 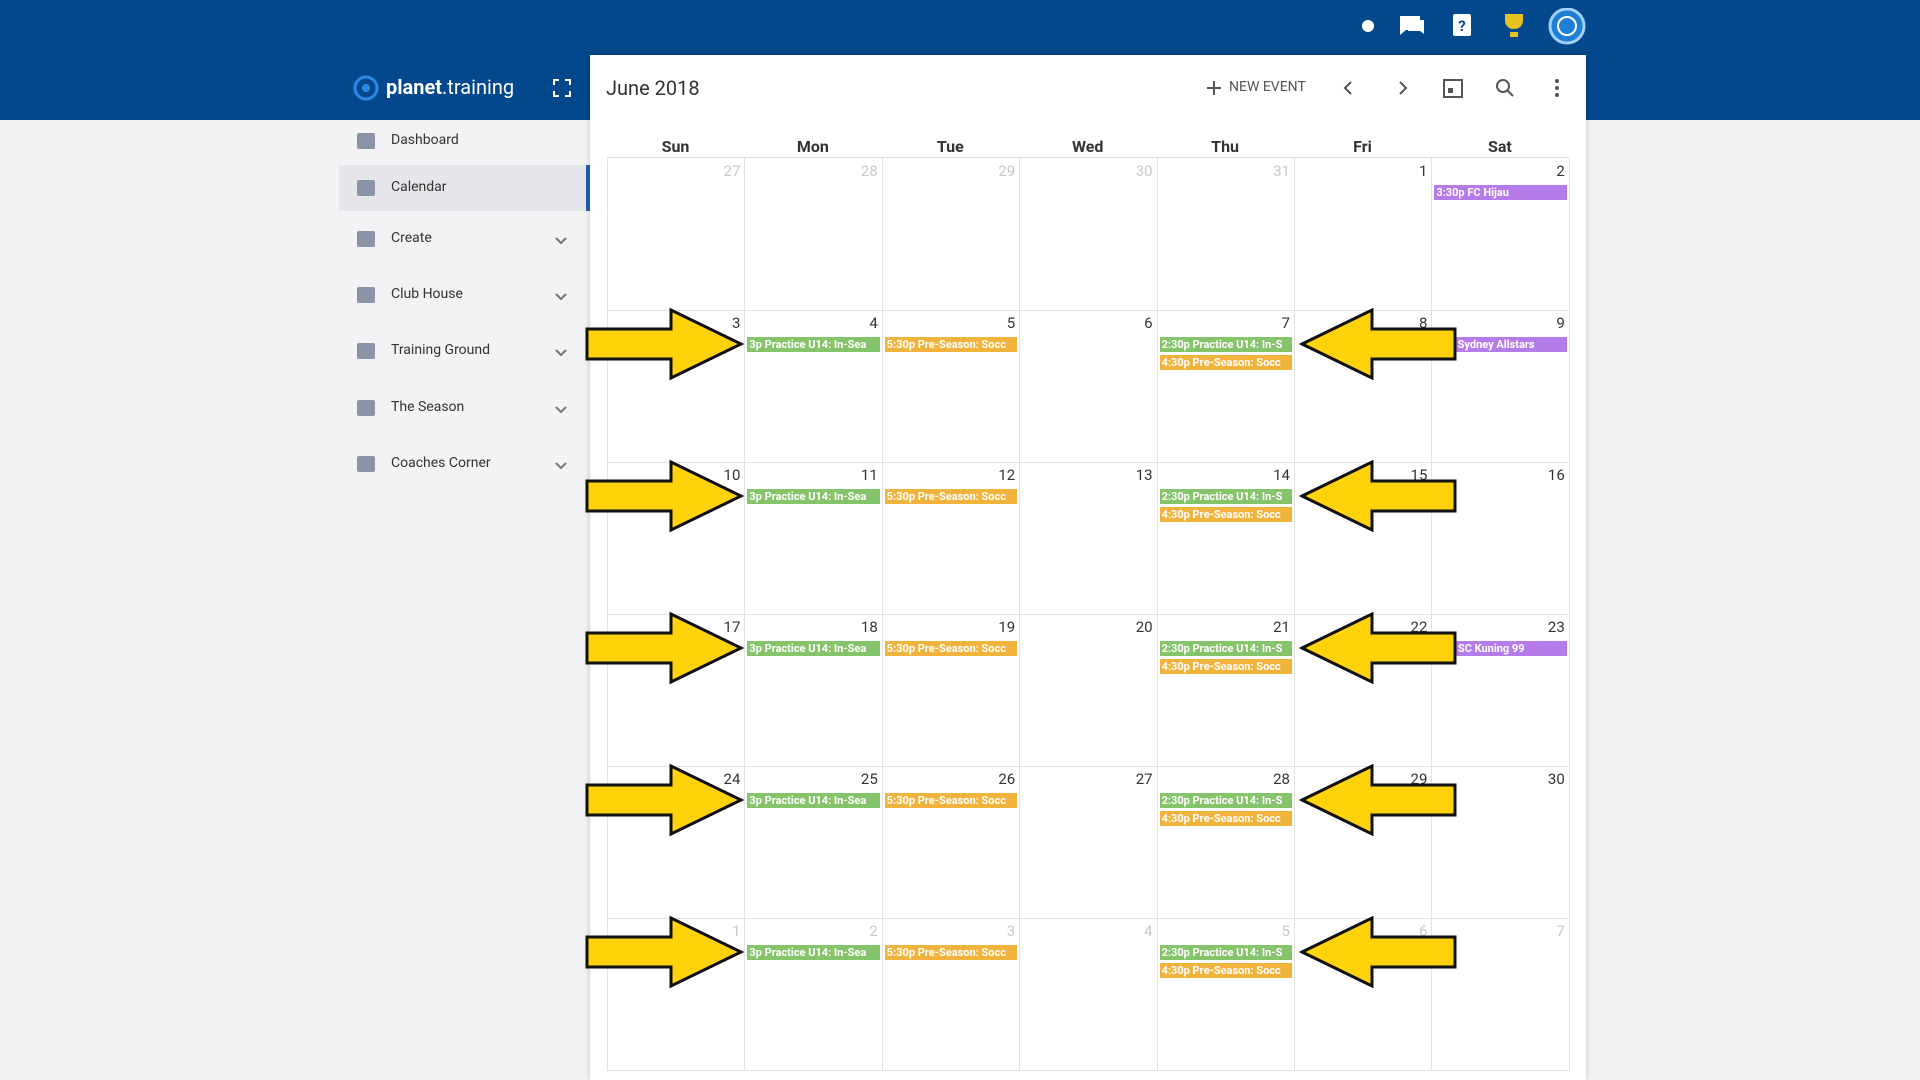 What do you see at coordinates (1347, 88) in the screenshot?
I see `prev-button` at bounding box center [1347, 88].